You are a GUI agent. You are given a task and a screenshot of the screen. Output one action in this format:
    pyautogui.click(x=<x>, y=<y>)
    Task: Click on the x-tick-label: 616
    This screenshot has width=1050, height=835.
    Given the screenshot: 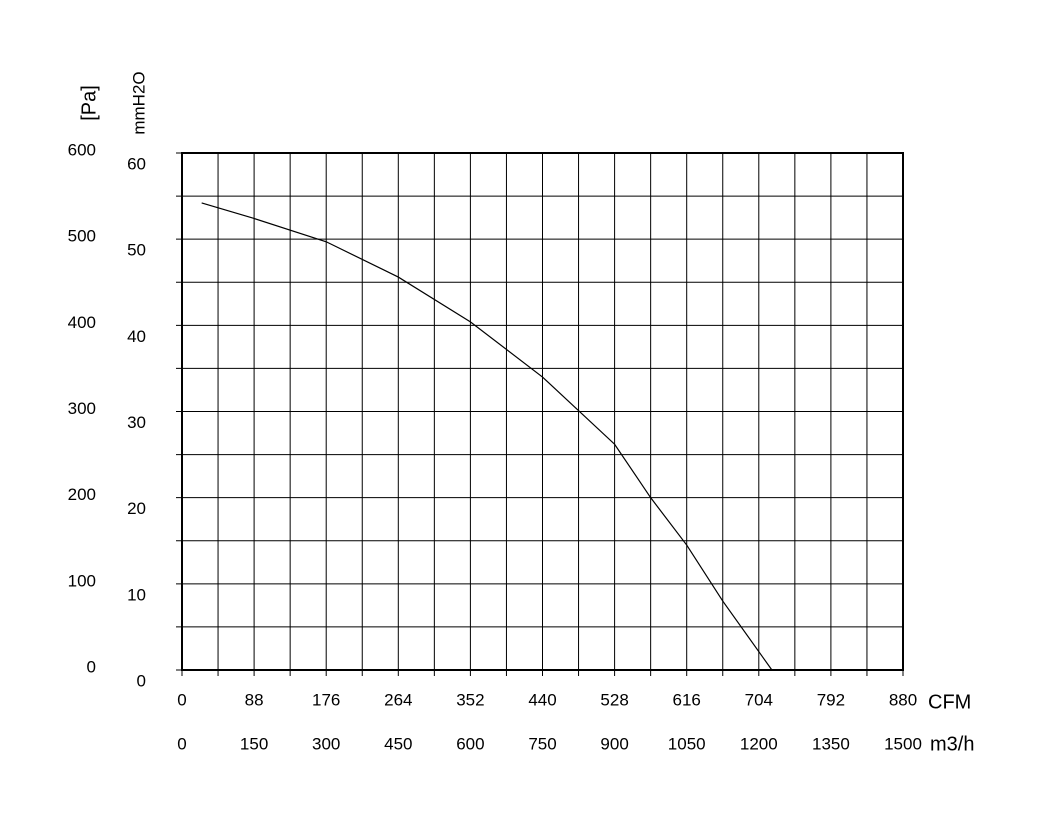 What is the action you would take?
    pyautogui.click(x=687, y=699)
    